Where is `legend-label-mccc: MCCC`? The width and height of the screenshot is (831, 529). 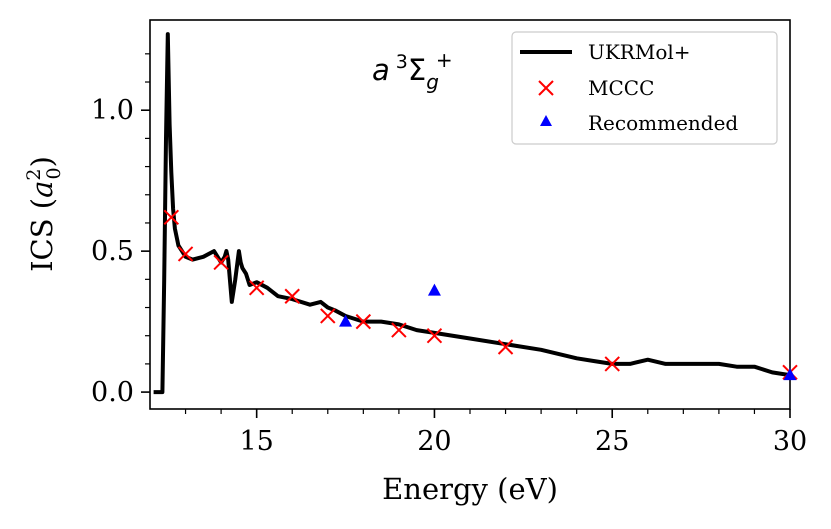 legend-label-mccc: MCCC is located at coordinates (621, 88).